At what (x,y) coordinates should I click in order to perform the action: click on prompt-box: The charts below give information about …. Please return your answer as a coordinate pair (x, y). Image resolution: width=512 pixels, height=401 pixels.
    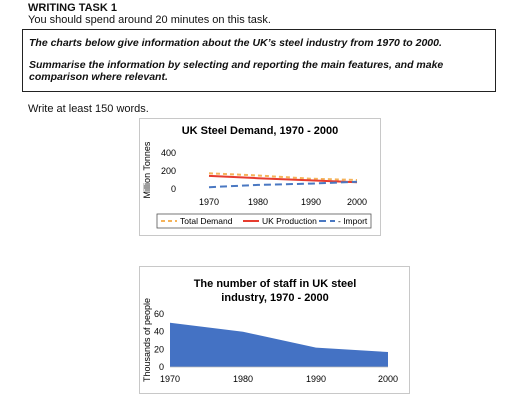
    Looking at the image, I should click on (259, 60).